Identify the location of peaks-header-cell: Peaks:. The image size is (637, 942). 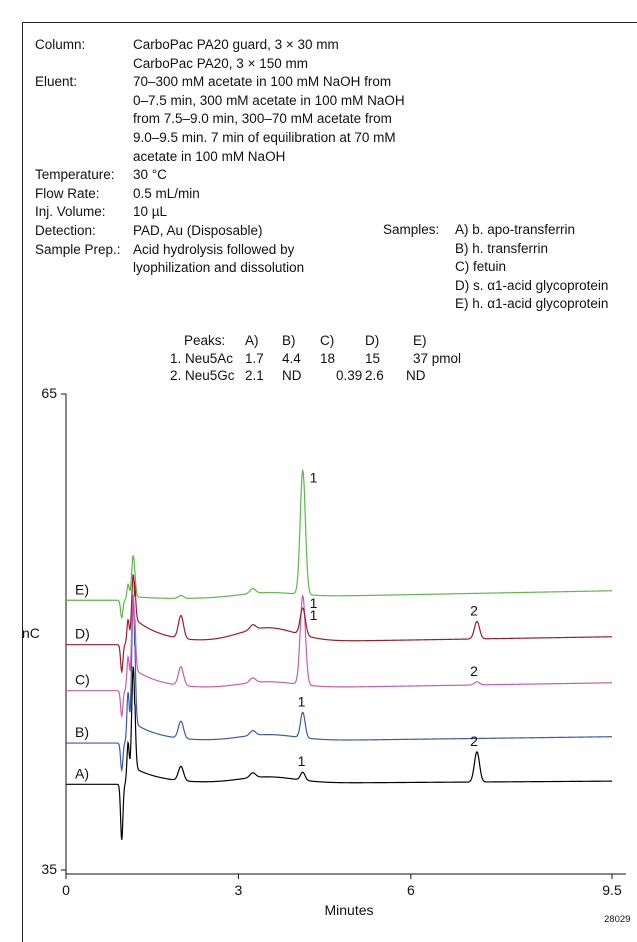
(205, 340).